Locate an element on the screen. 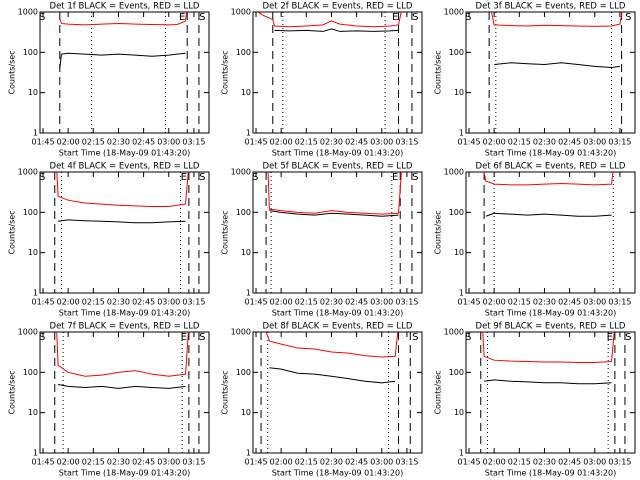  chart-title: Det 3f BLACK = Events, RED = LLD is located at coordinates (551, 7).